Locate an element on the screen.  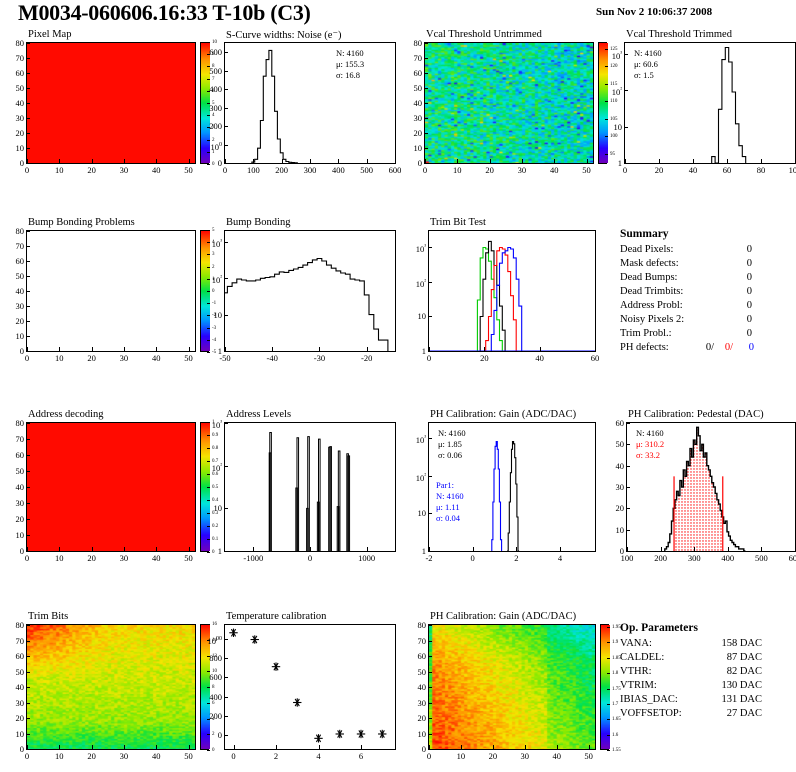
stat-sigma: σ: 1.5 is located at coordinates (644, 75).